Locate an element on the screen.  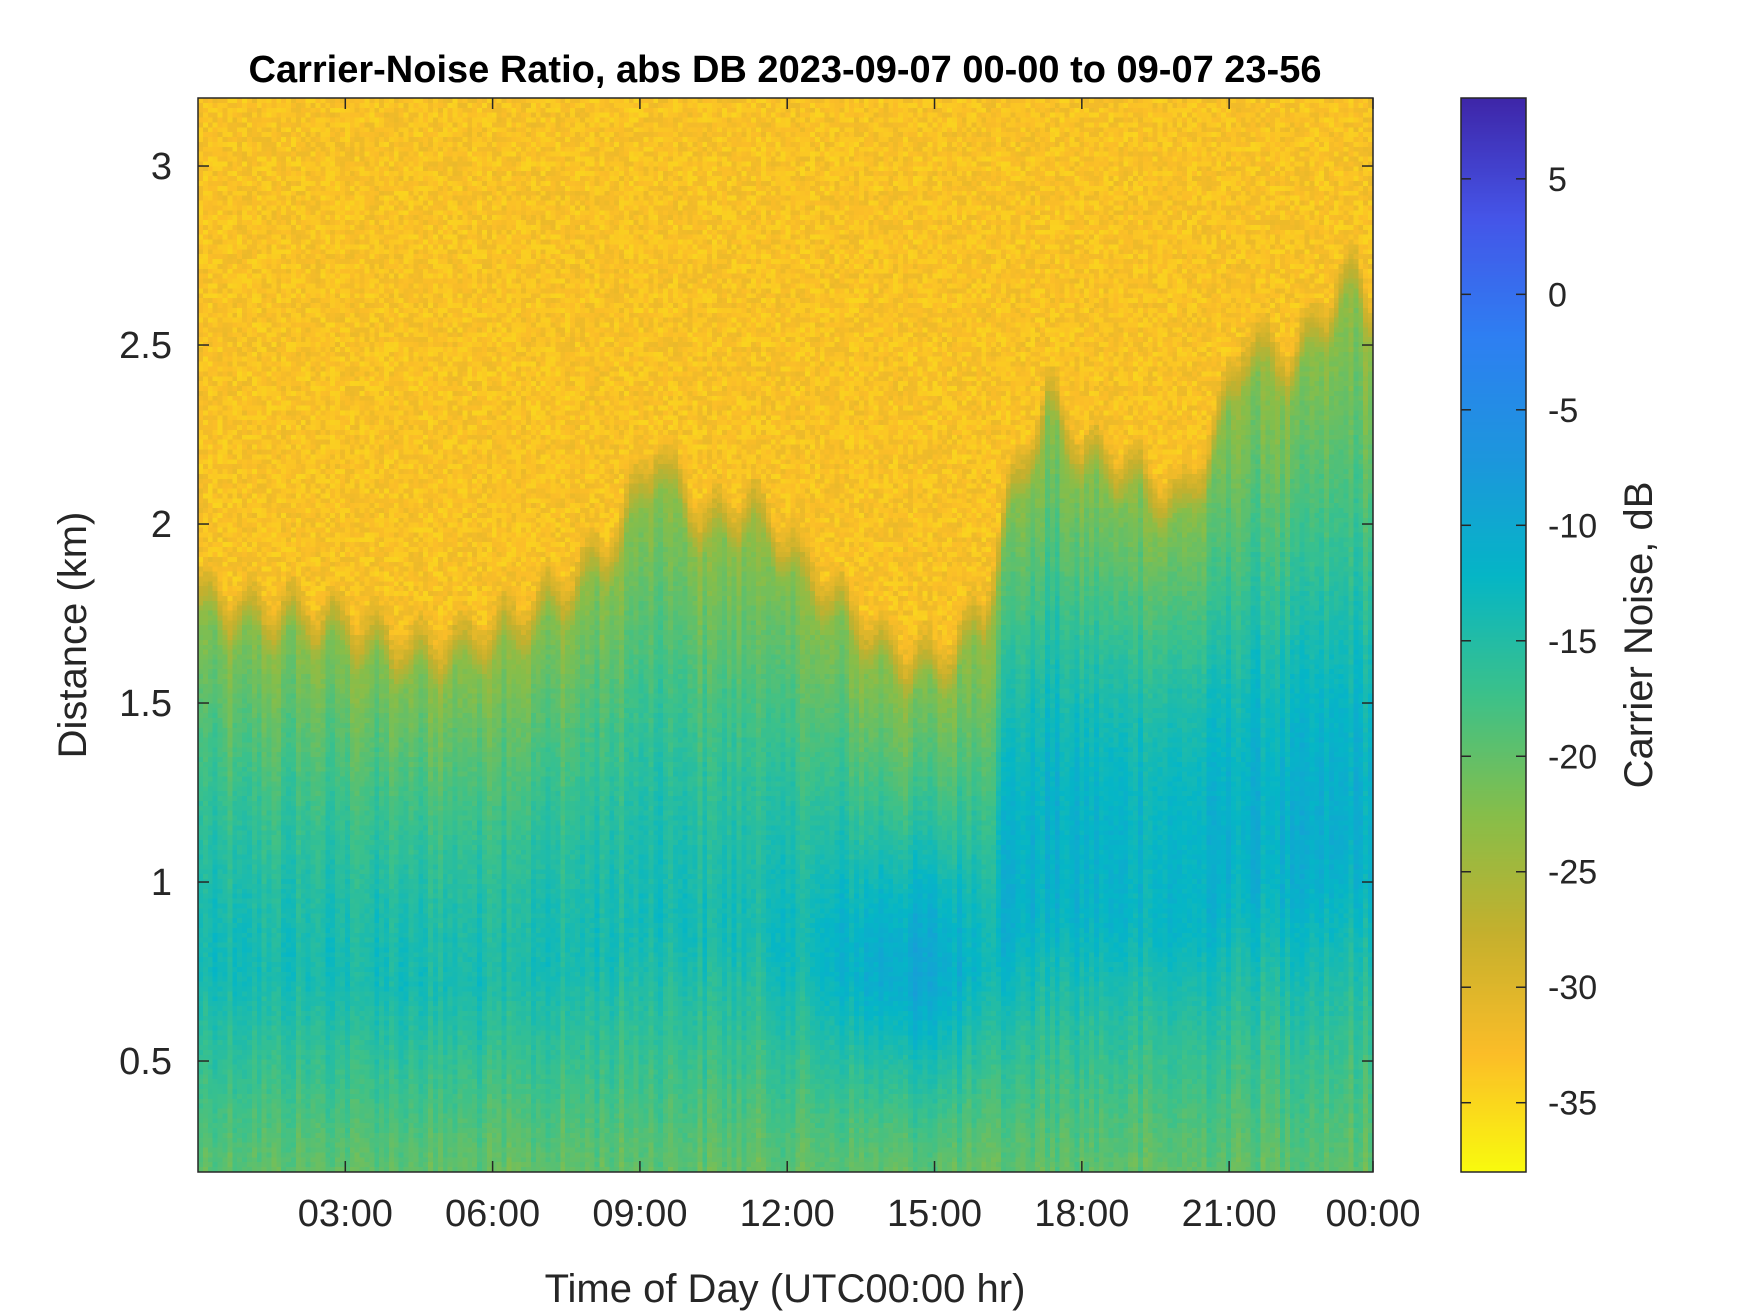
y-tick-label: 2 is located at coordinates (161, 525).